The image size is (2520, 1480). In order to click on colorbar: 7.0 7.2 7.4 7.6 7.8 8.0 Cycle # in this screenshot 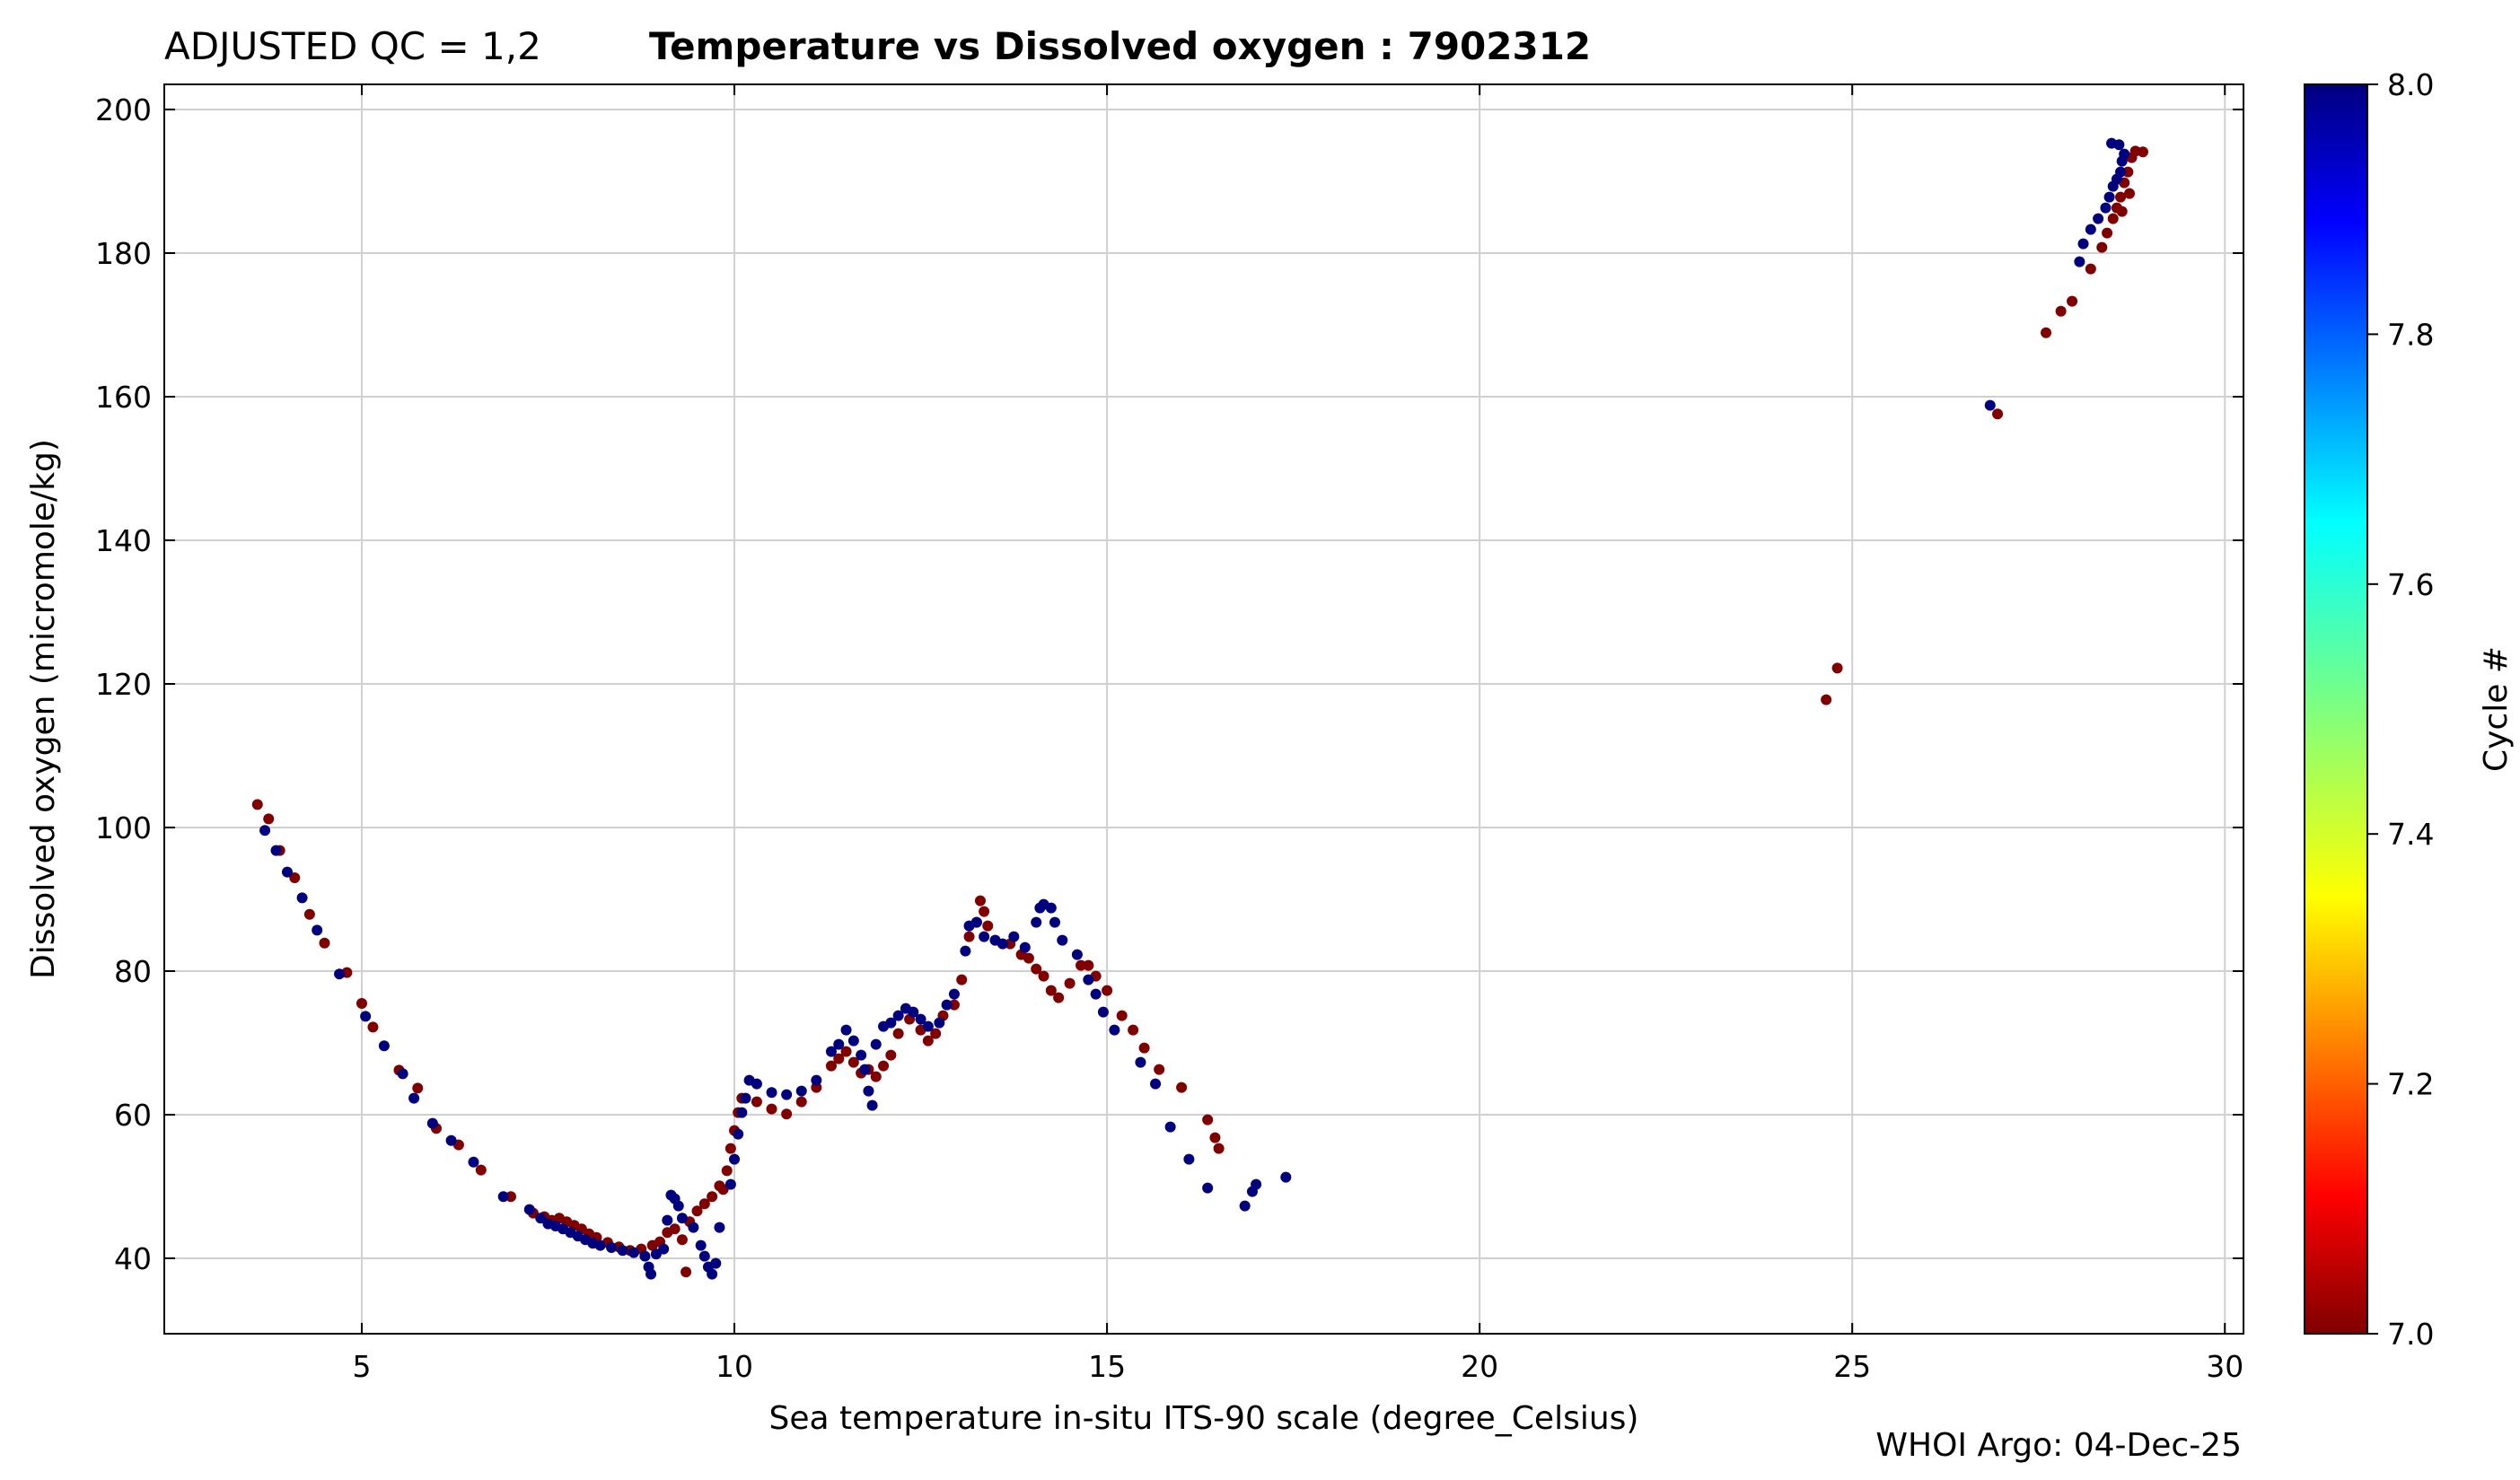, I will do `click(2409, 710)`.